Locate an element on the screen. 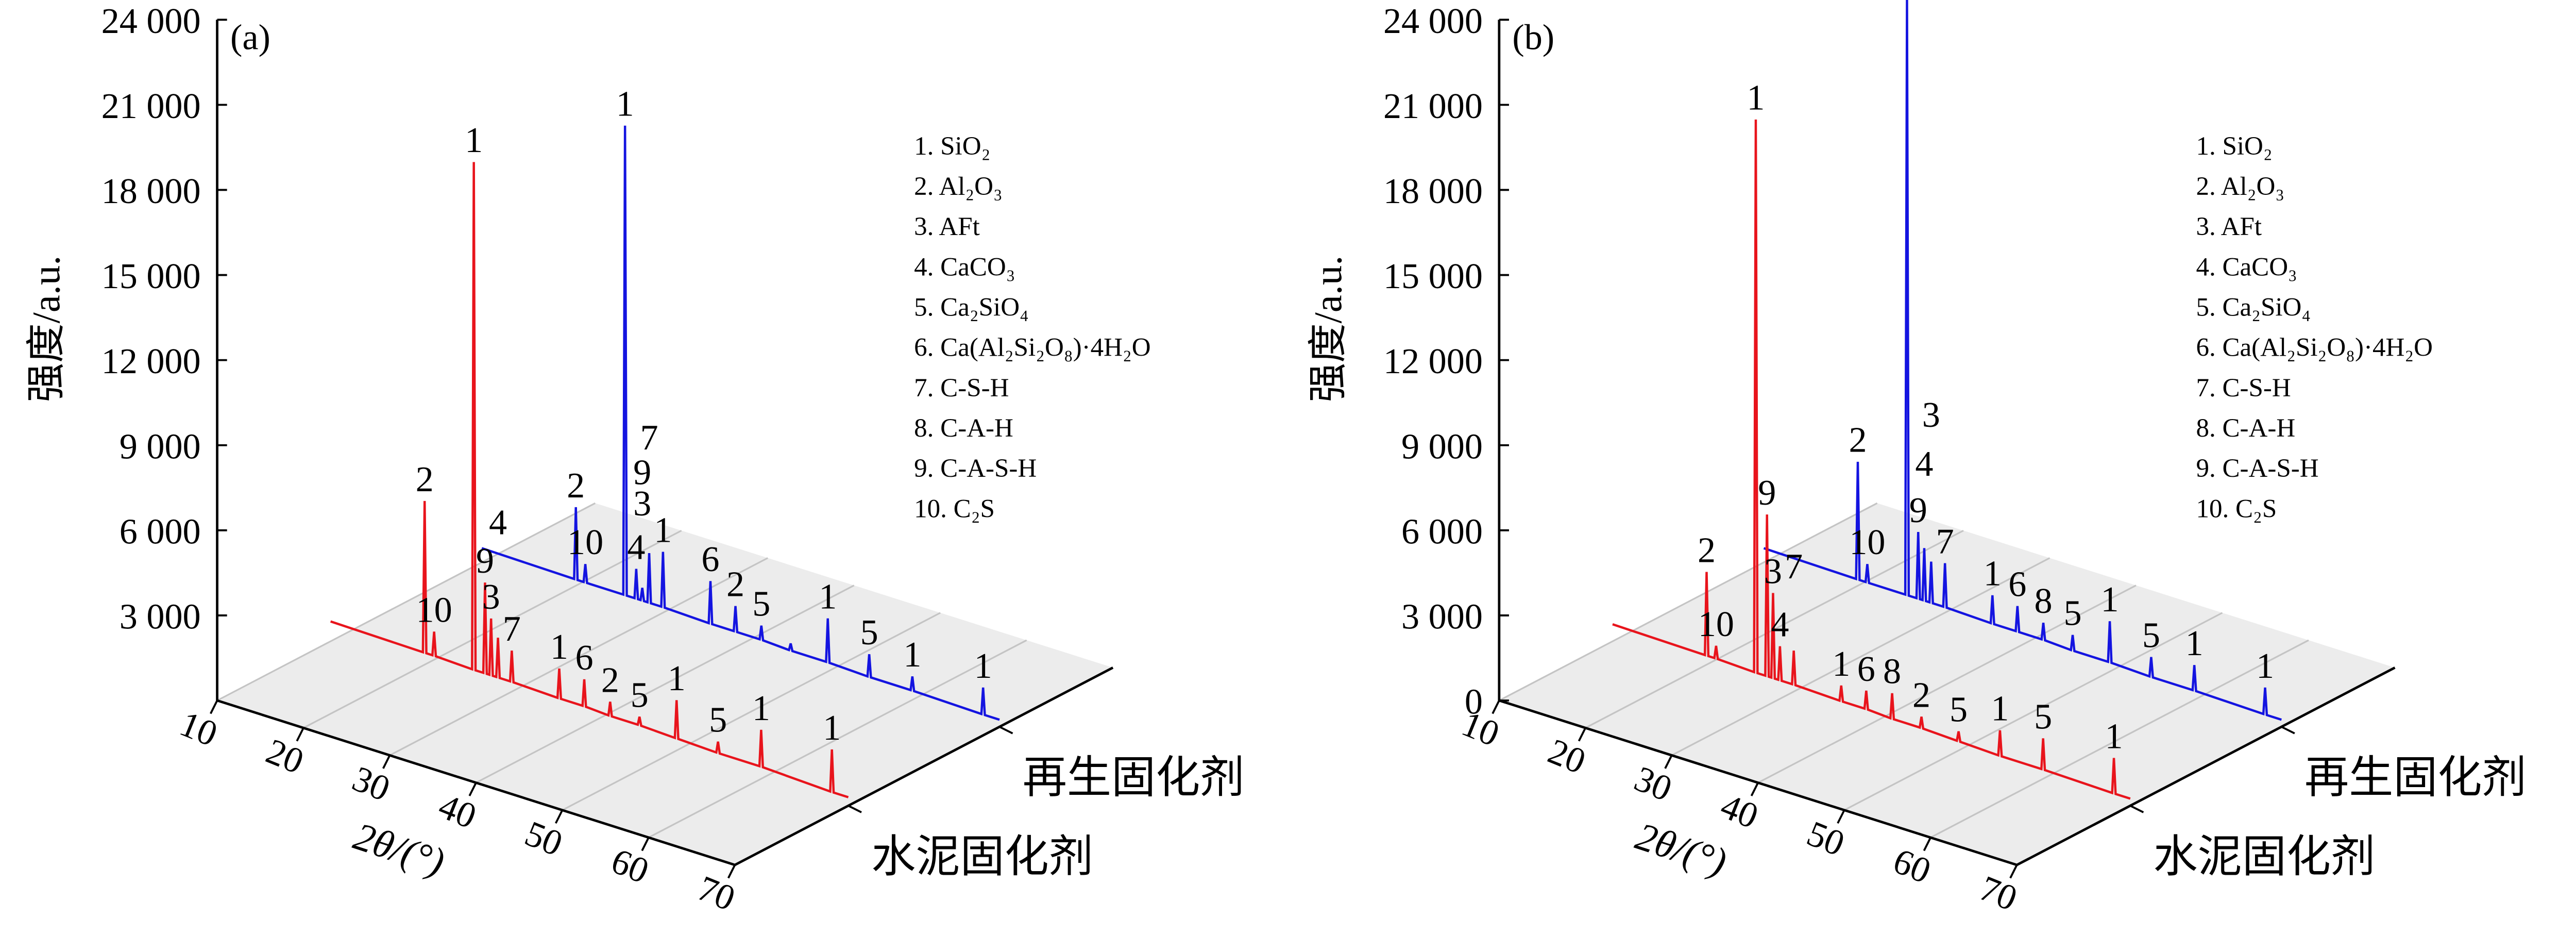 Image resolution: width=2576 pixels, height=934 pixels. y-tick-label: 0 is located at coordinates (1474, 702).